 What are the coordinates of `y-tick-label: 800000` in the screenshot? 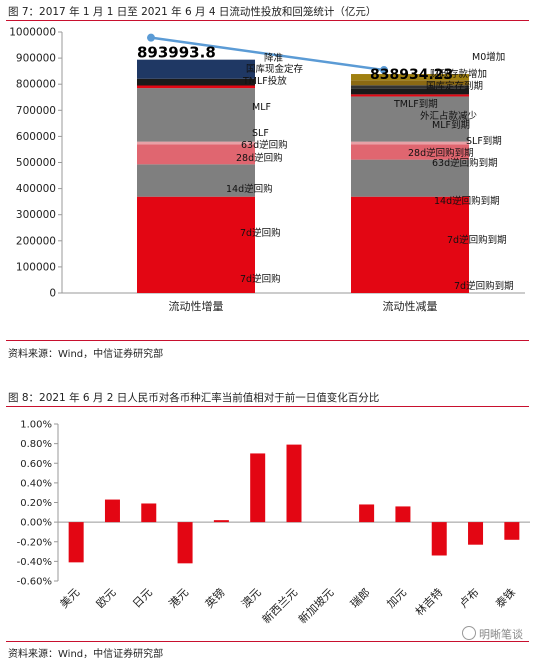 It's located at (36, 85).